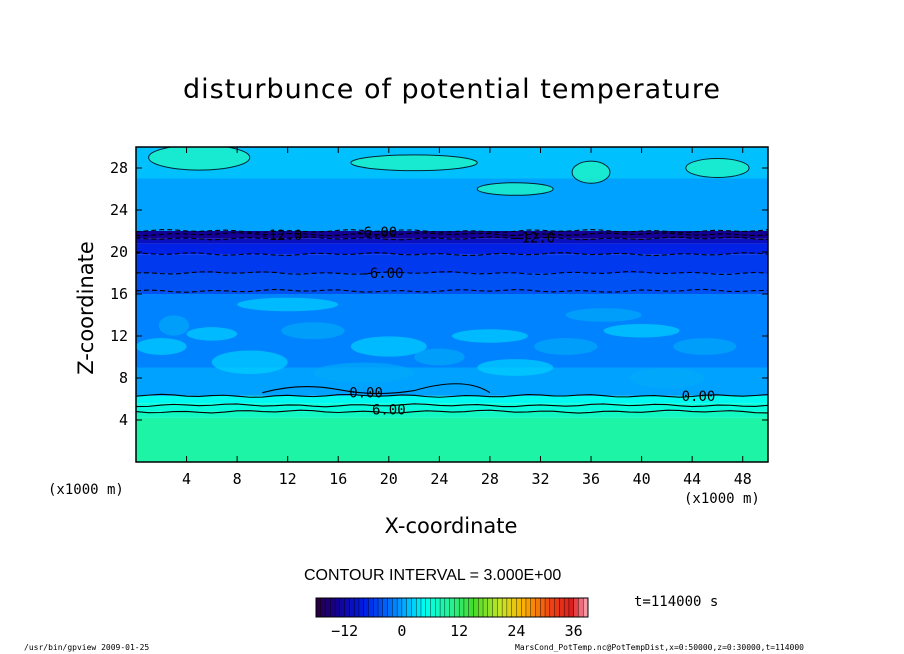 Image resolution: width=904 pixels, height=654 pixels. I want to click on x-axis-unit: (x1000 m), so click(722, 499).